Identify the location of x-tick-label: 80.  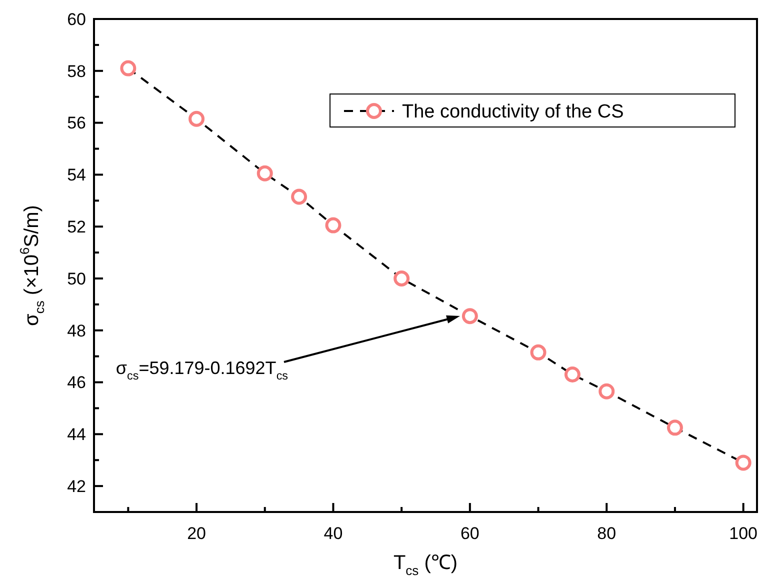
(606, 533).